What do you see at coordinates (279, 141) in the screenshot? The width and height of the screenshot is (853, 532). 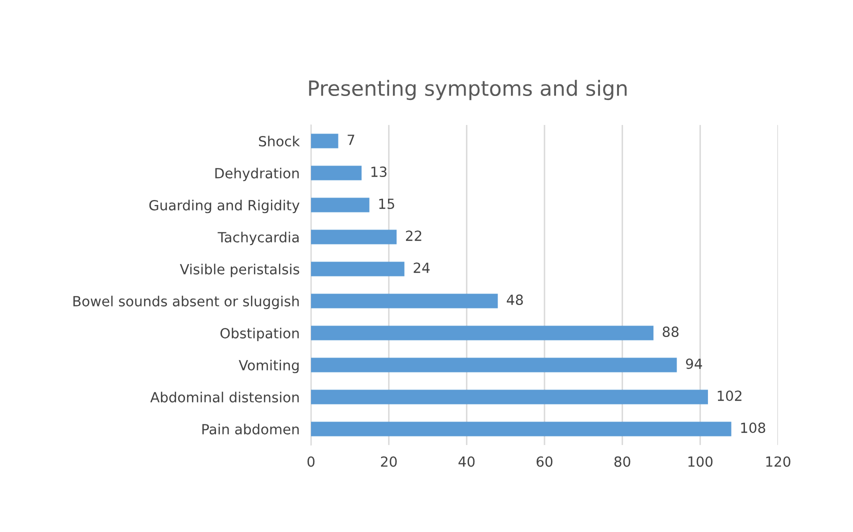 I see `y-tick-label: Shock` at bounding box center [279, 141].